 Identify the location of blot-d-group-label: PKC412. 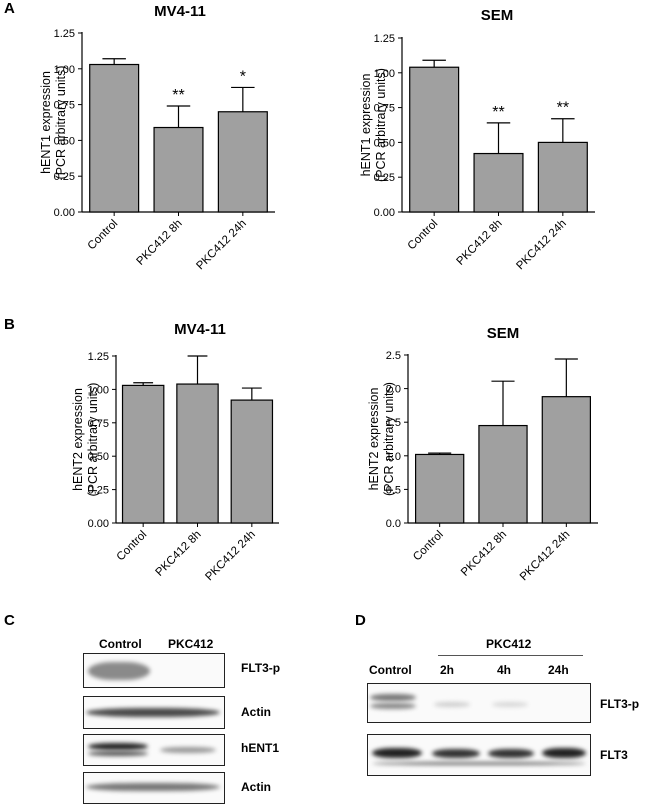
(509, 644).